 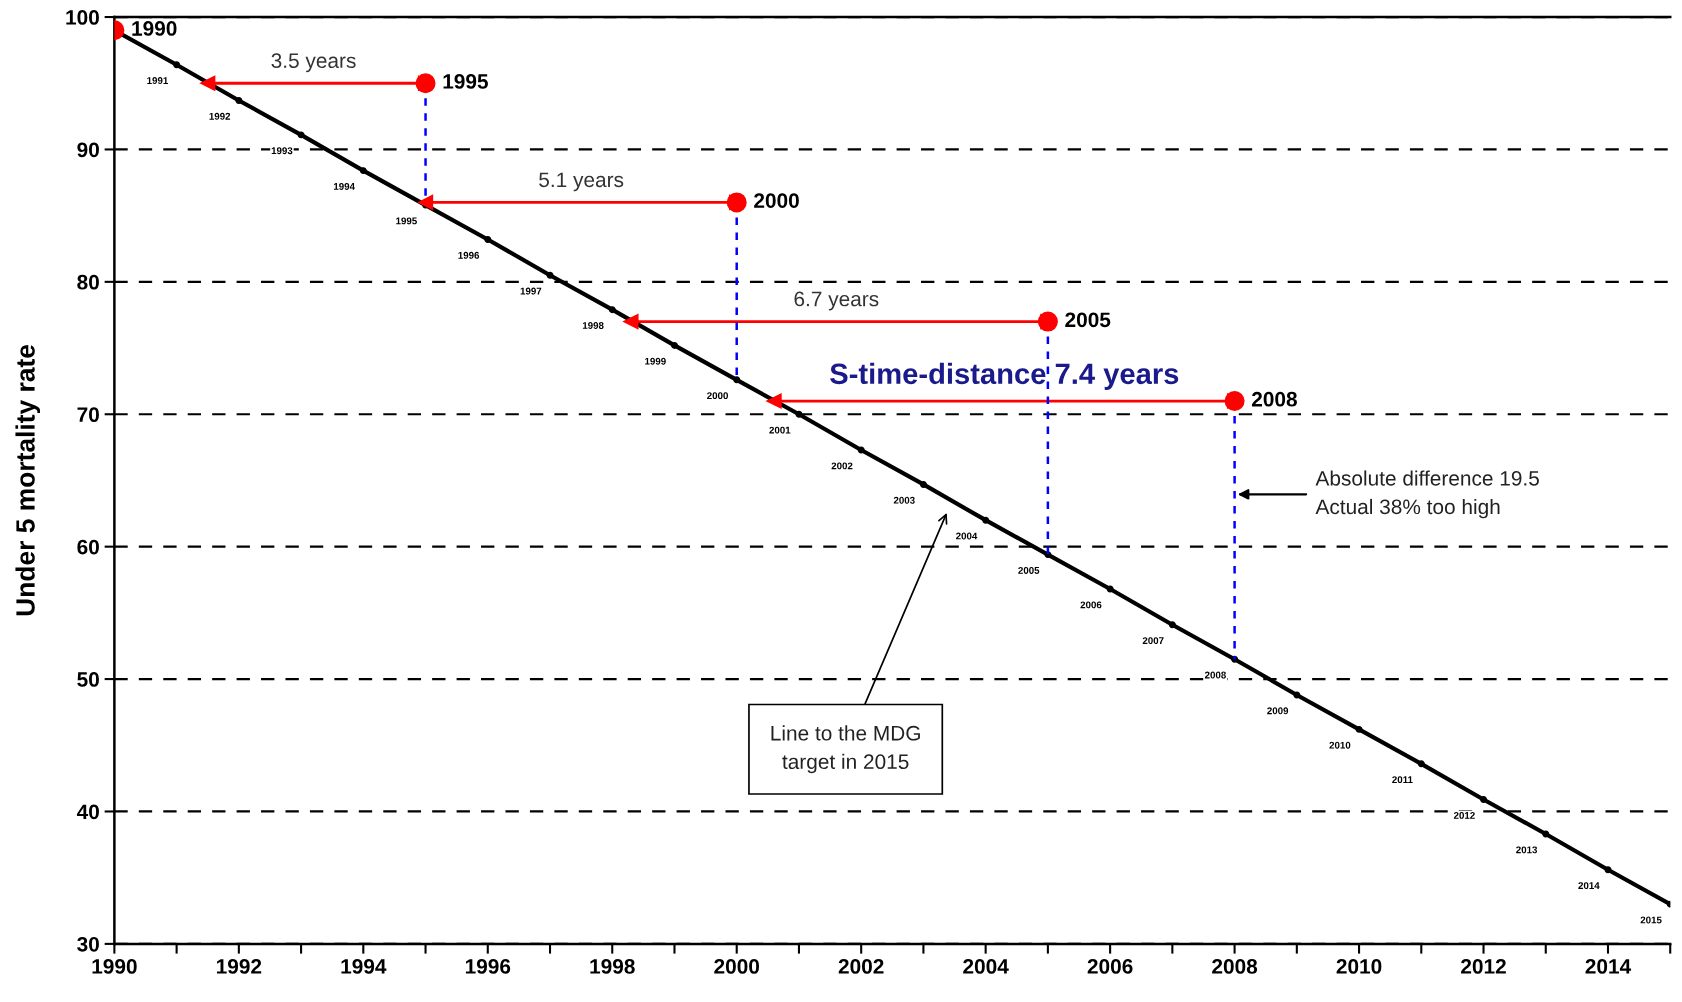 What do you see at coordinates (220, 116) in the screenshot?
I see `annotation: 1992` at bounding box center [220, 116].